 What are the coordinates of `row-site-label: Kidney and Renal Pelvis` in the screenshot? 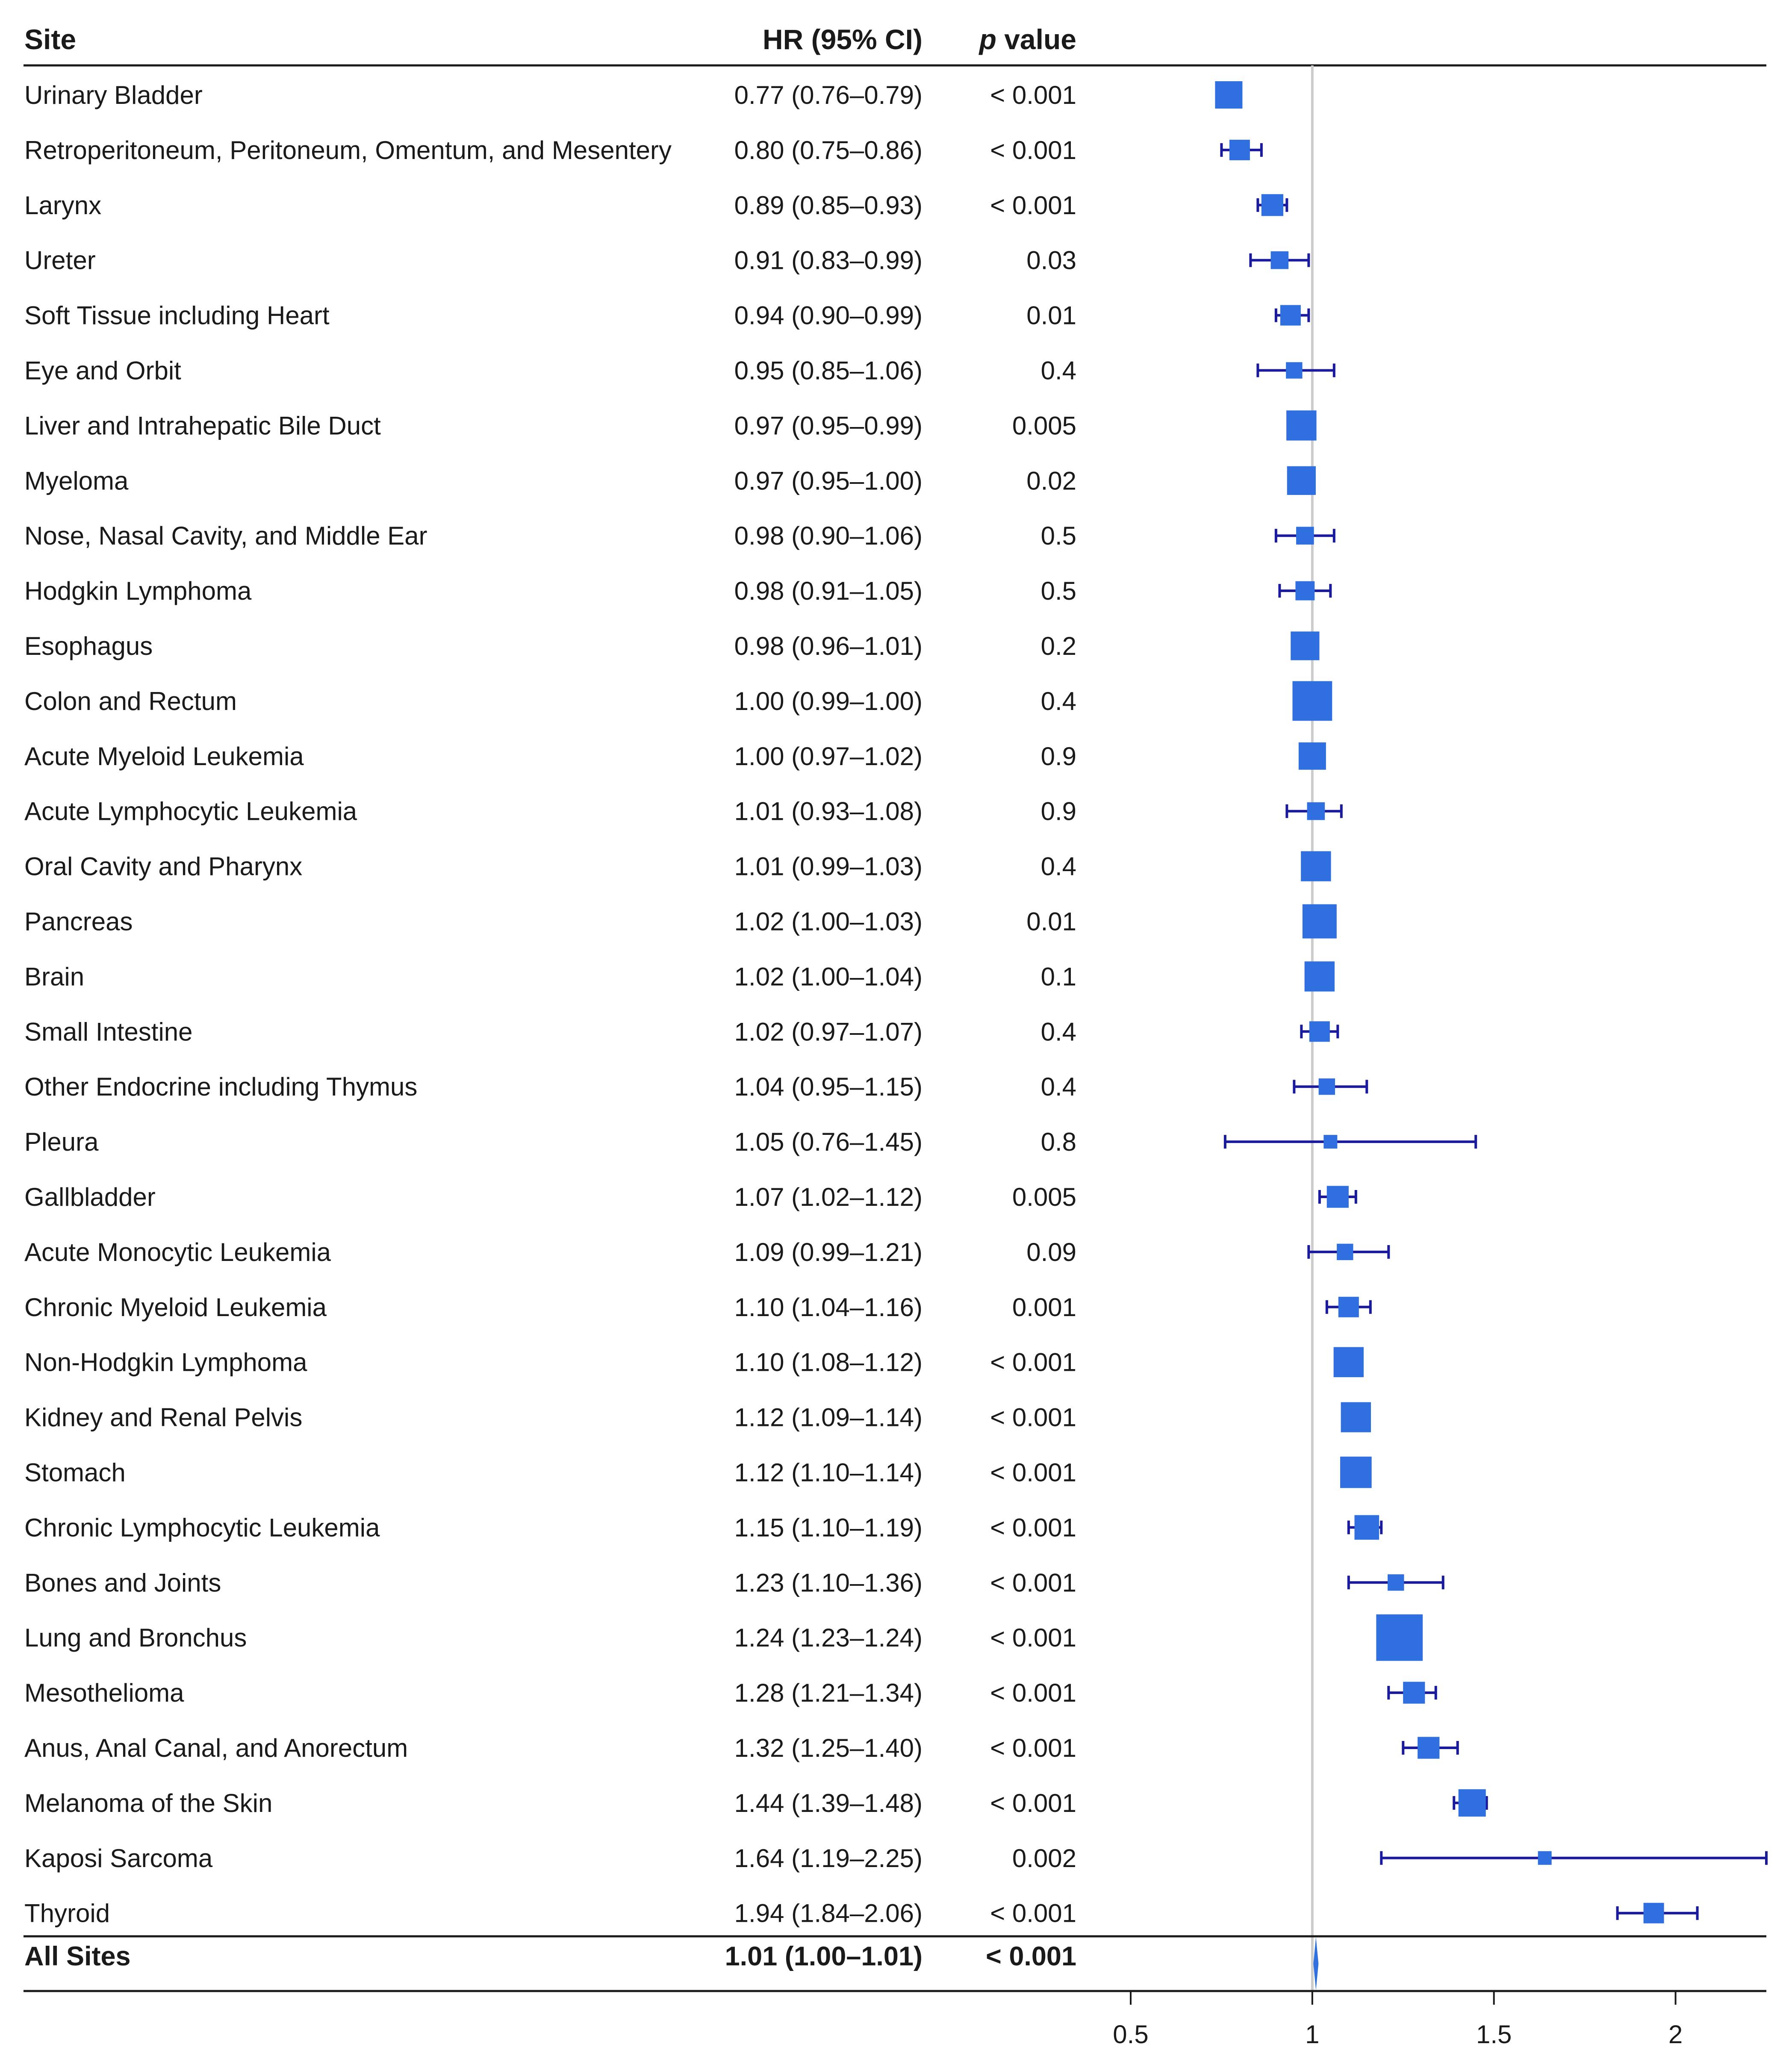 It's located at (163, 1417).